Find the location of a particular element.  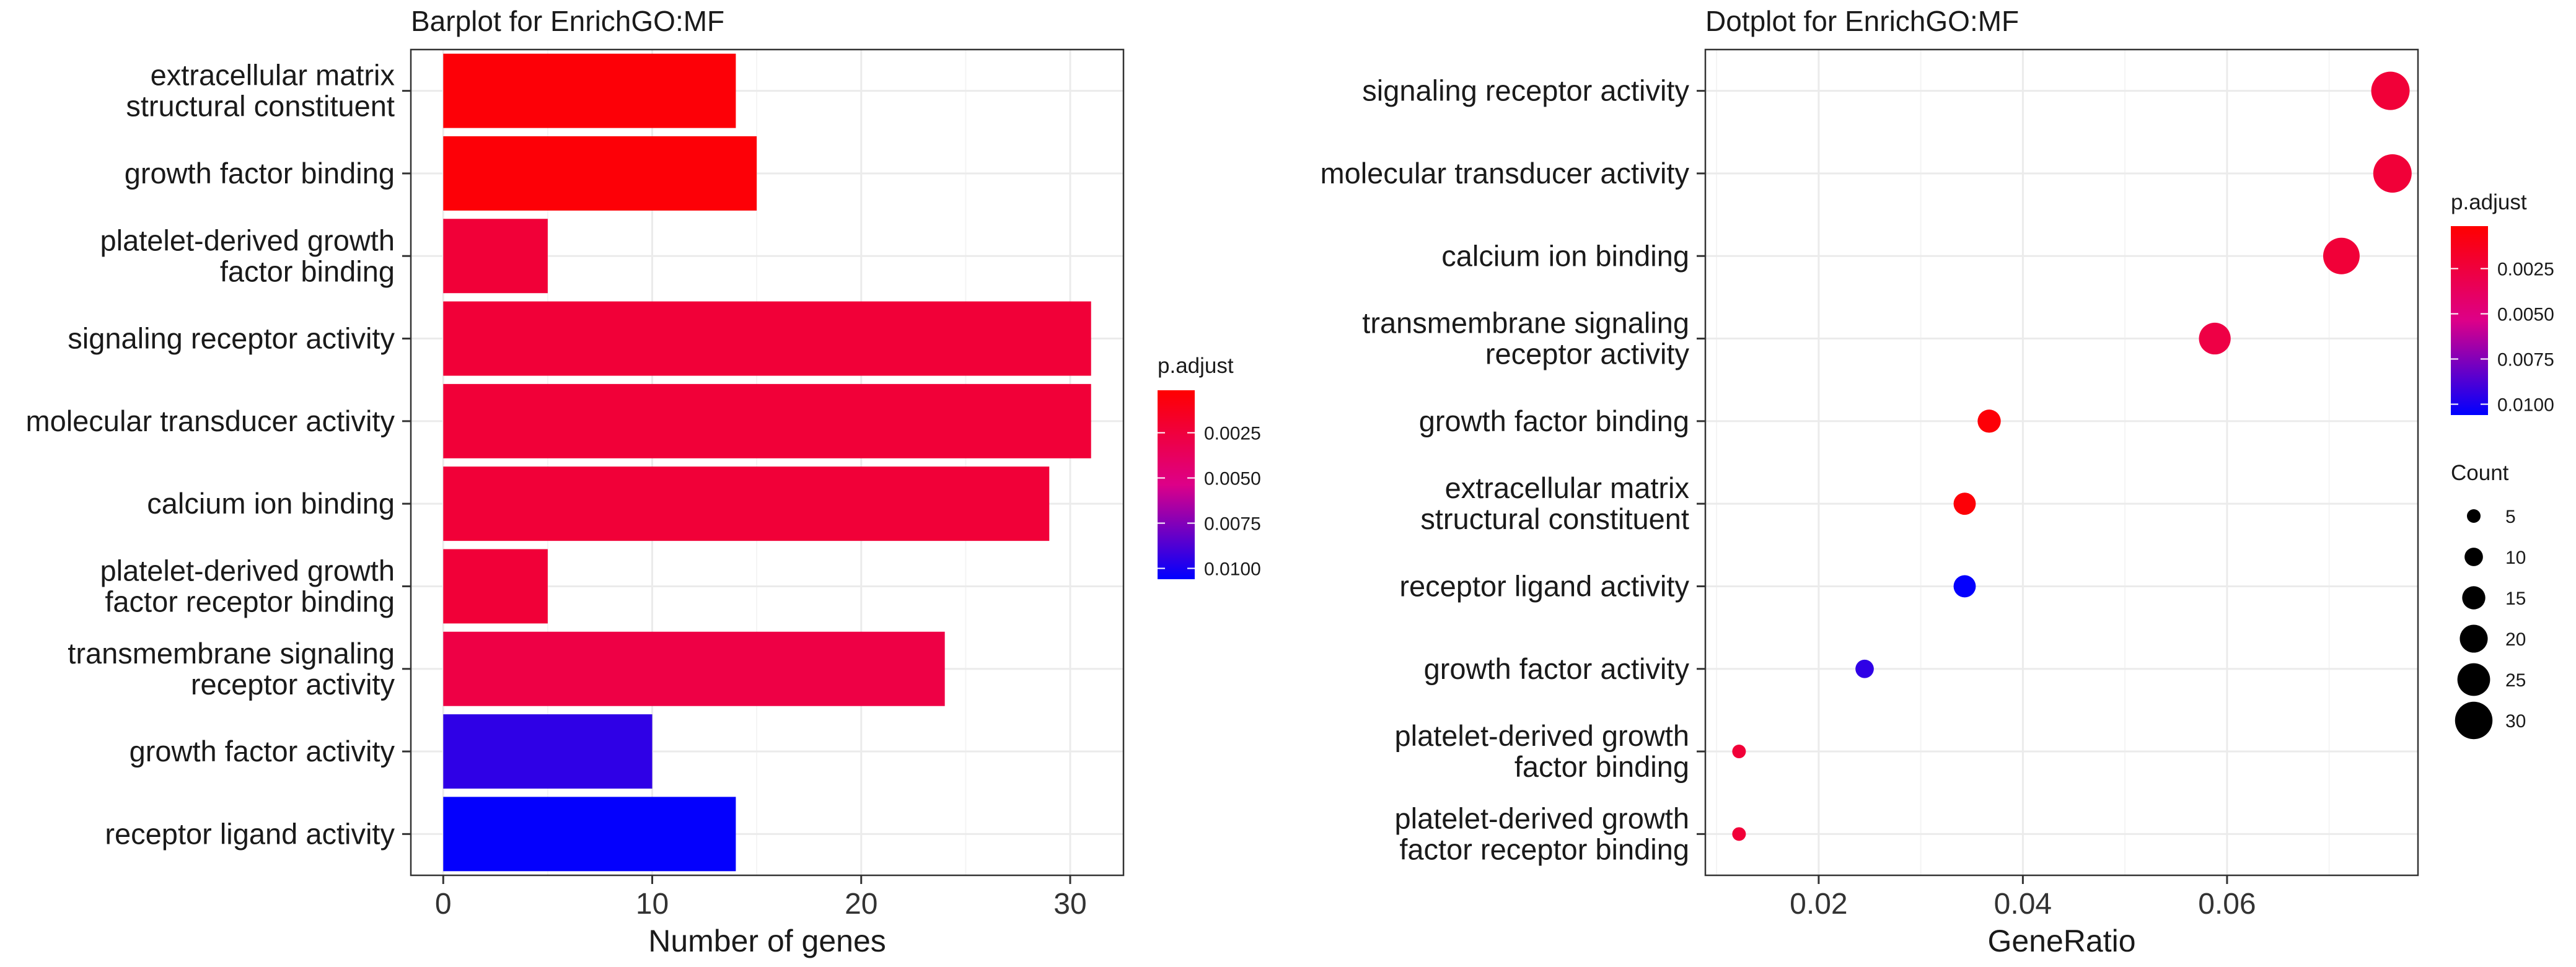

dotplot-category-label: calcium ion binding is located at coordinates (1565, 256).